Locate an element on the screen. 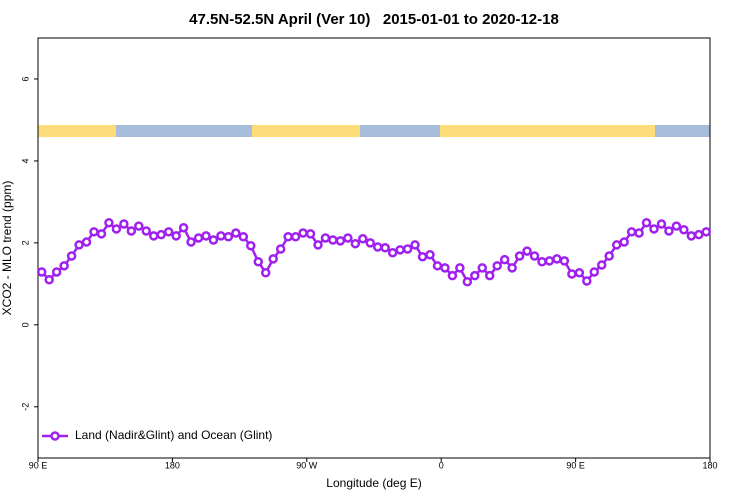 This screenshot has height=500, width=750. legend-marker is located at coordinates (55, 436).